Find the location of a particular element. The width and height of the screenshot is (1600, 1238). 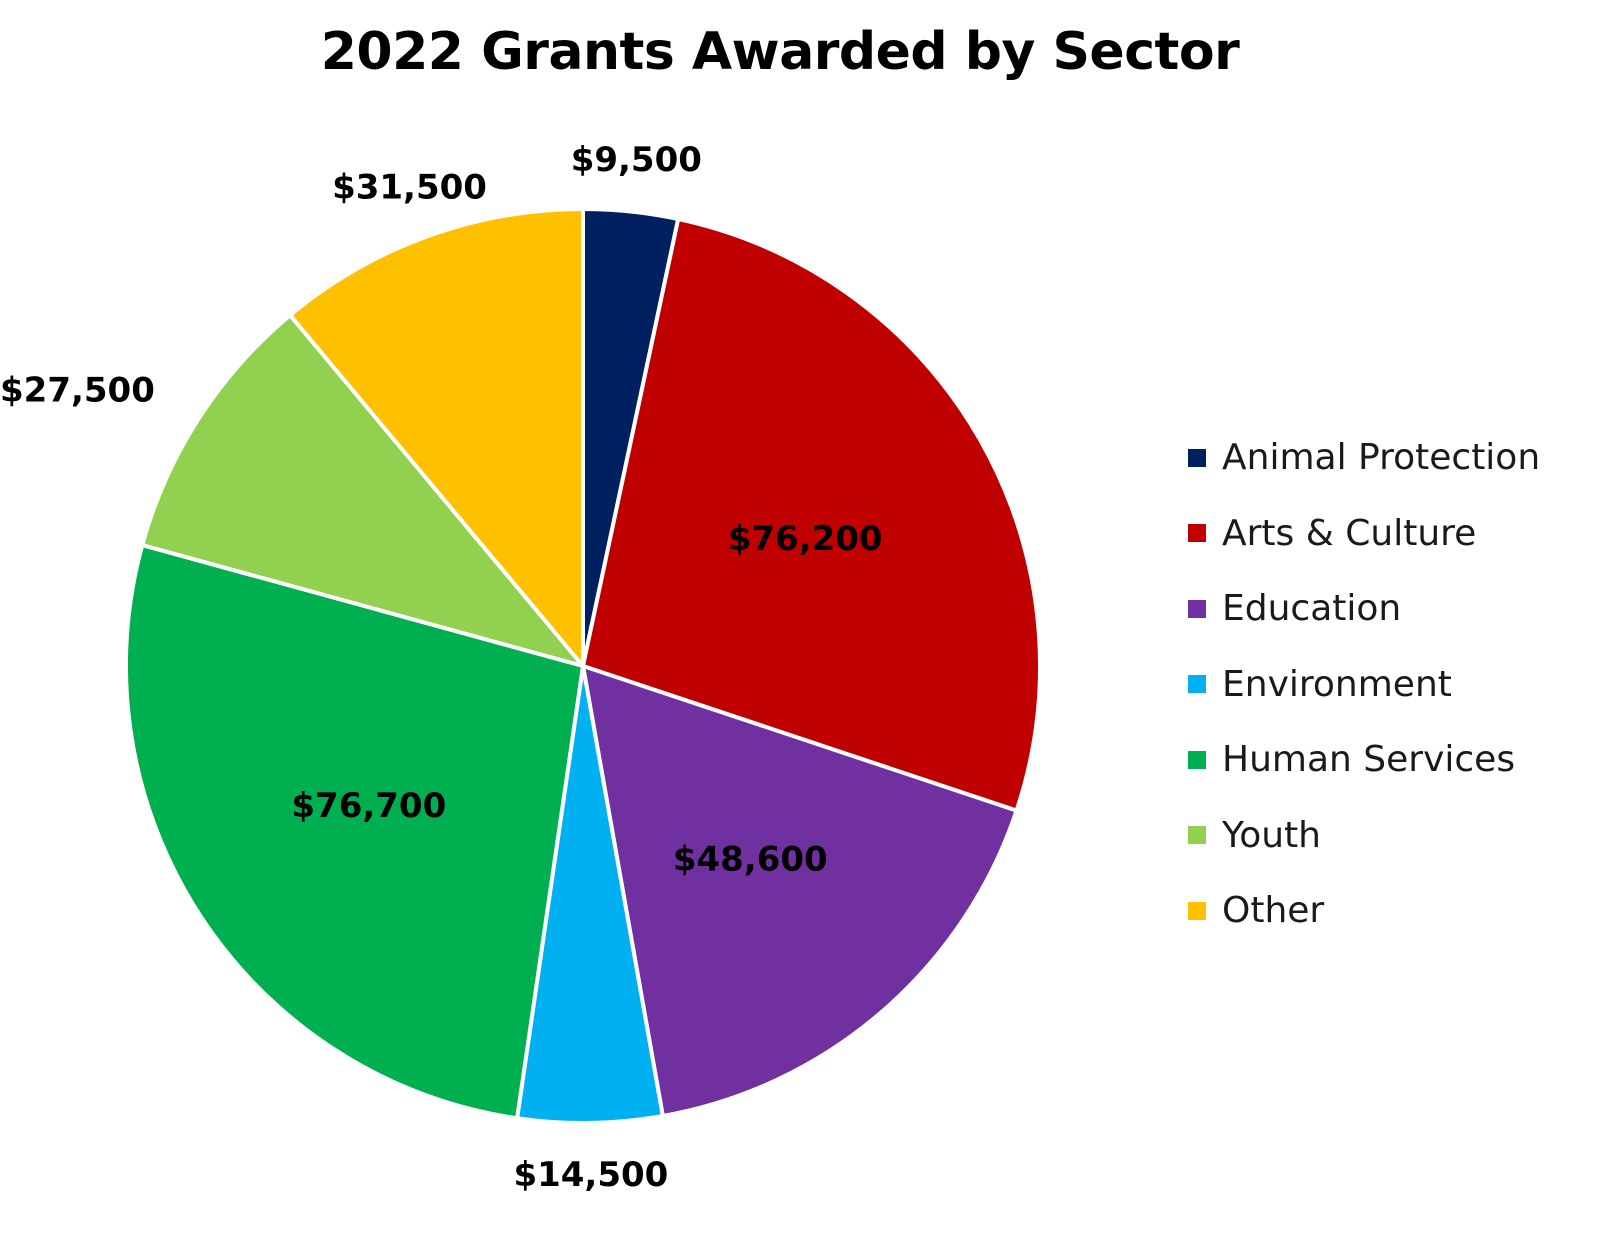

legend-item-arts-and-culture: Arts & Culture is located at coordinates (1364, 534).